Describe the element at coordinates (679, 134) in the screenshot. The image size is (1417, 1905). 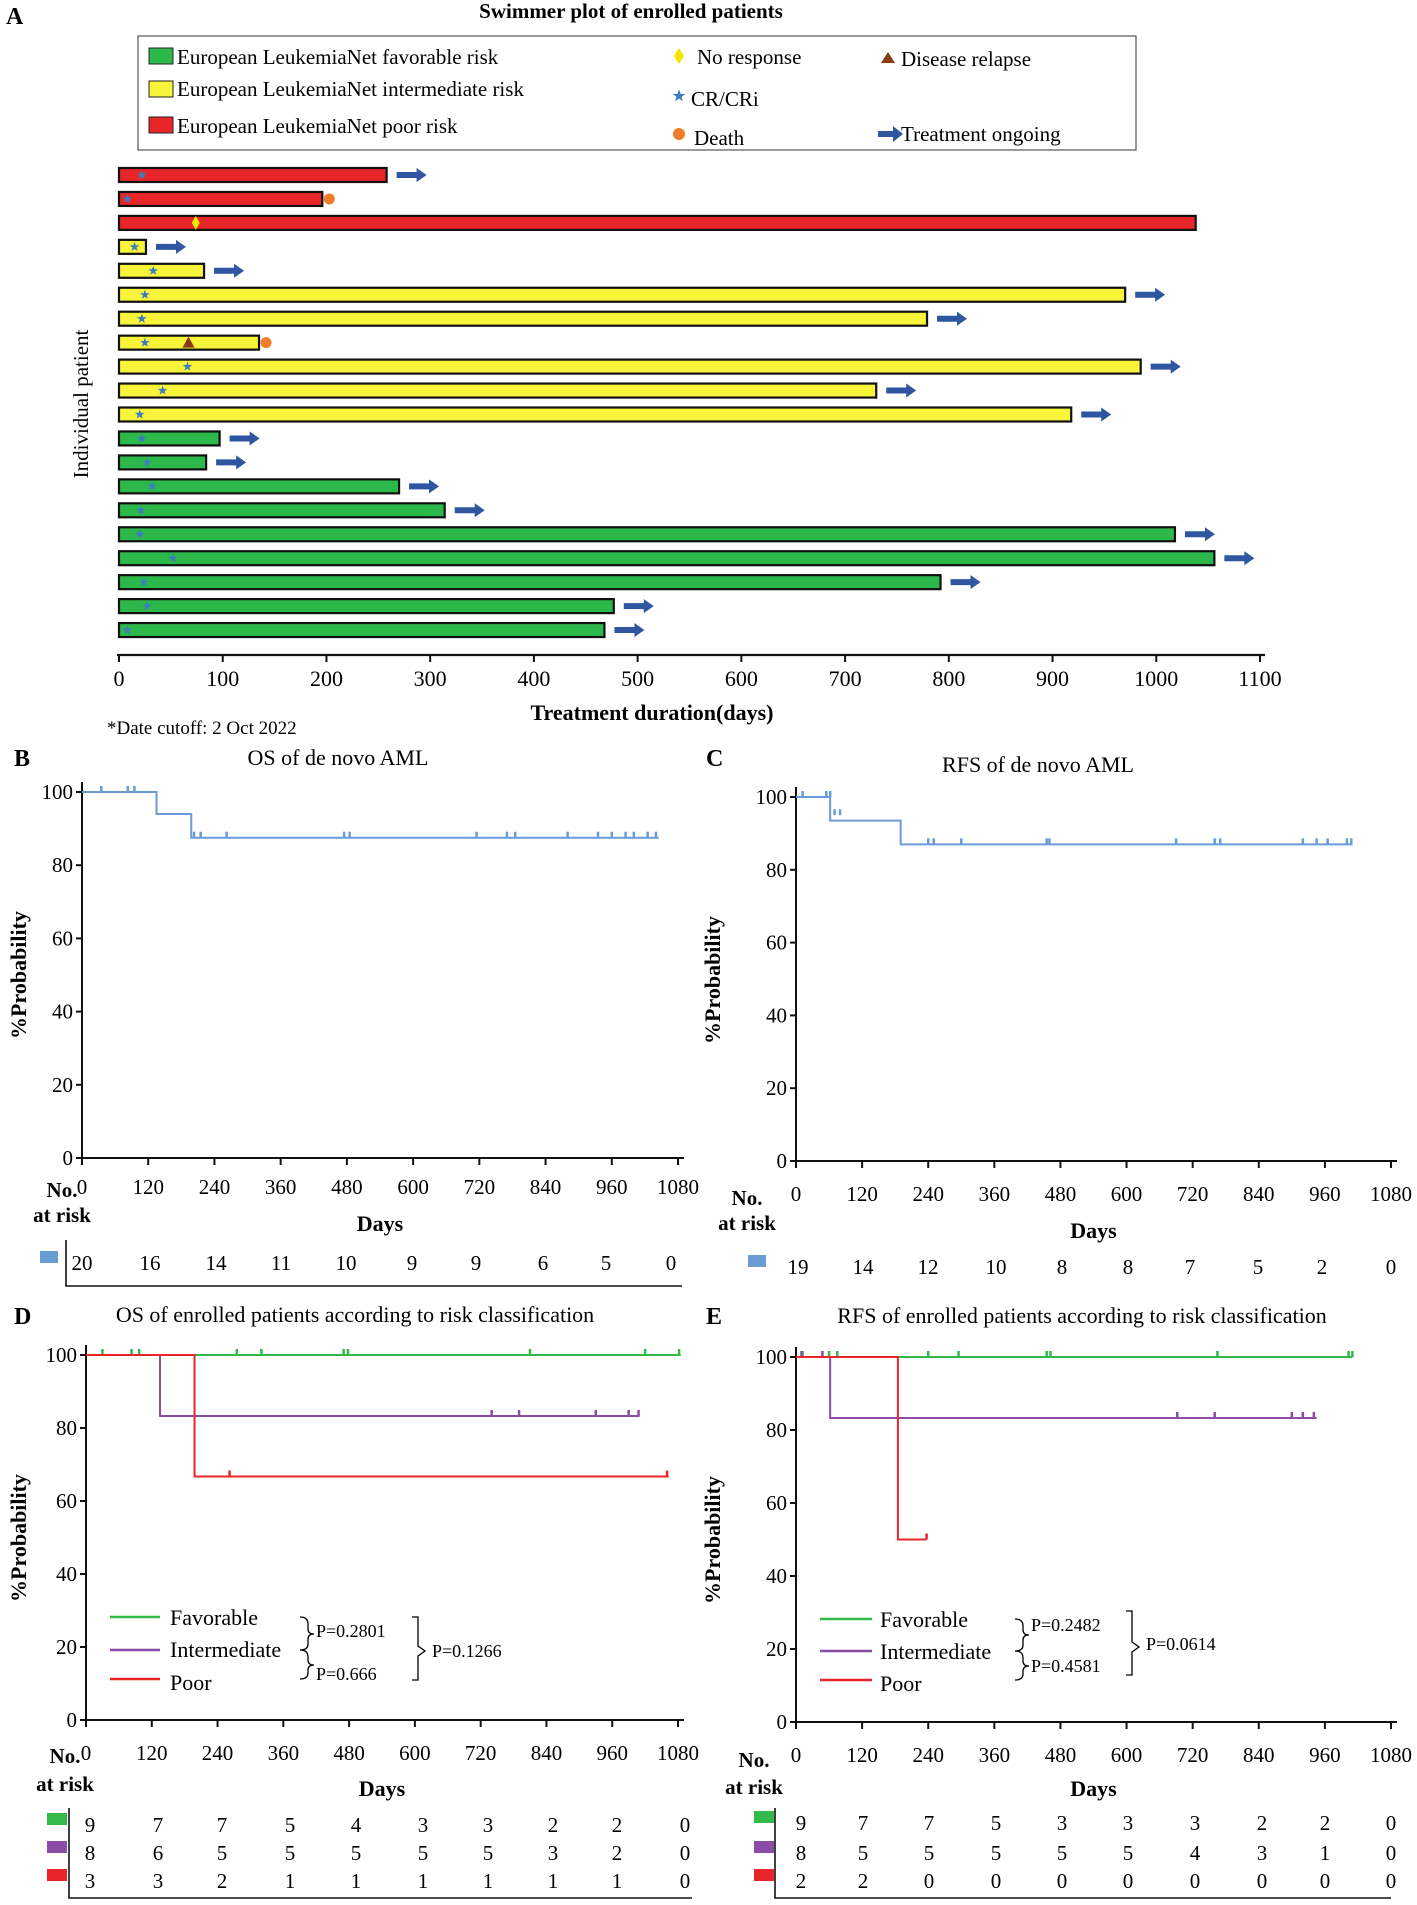
I see `legend-death-icon` at that location.